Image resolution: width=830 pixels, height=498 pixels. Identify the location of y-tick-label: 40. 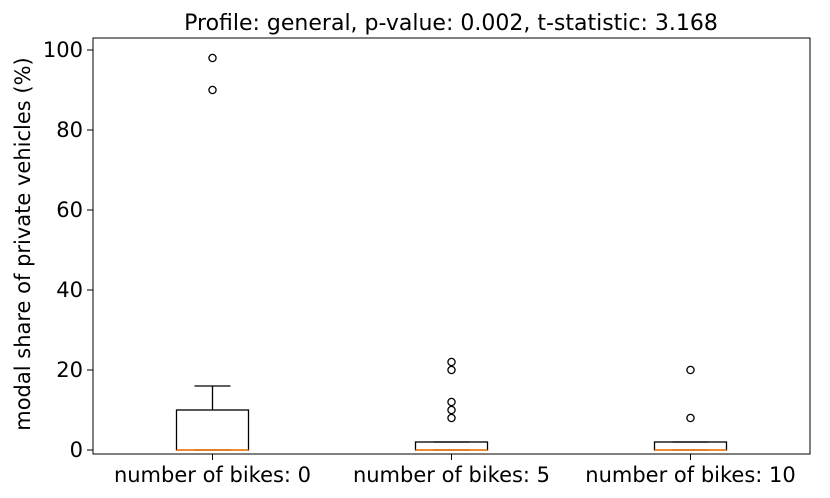
(69, 290).